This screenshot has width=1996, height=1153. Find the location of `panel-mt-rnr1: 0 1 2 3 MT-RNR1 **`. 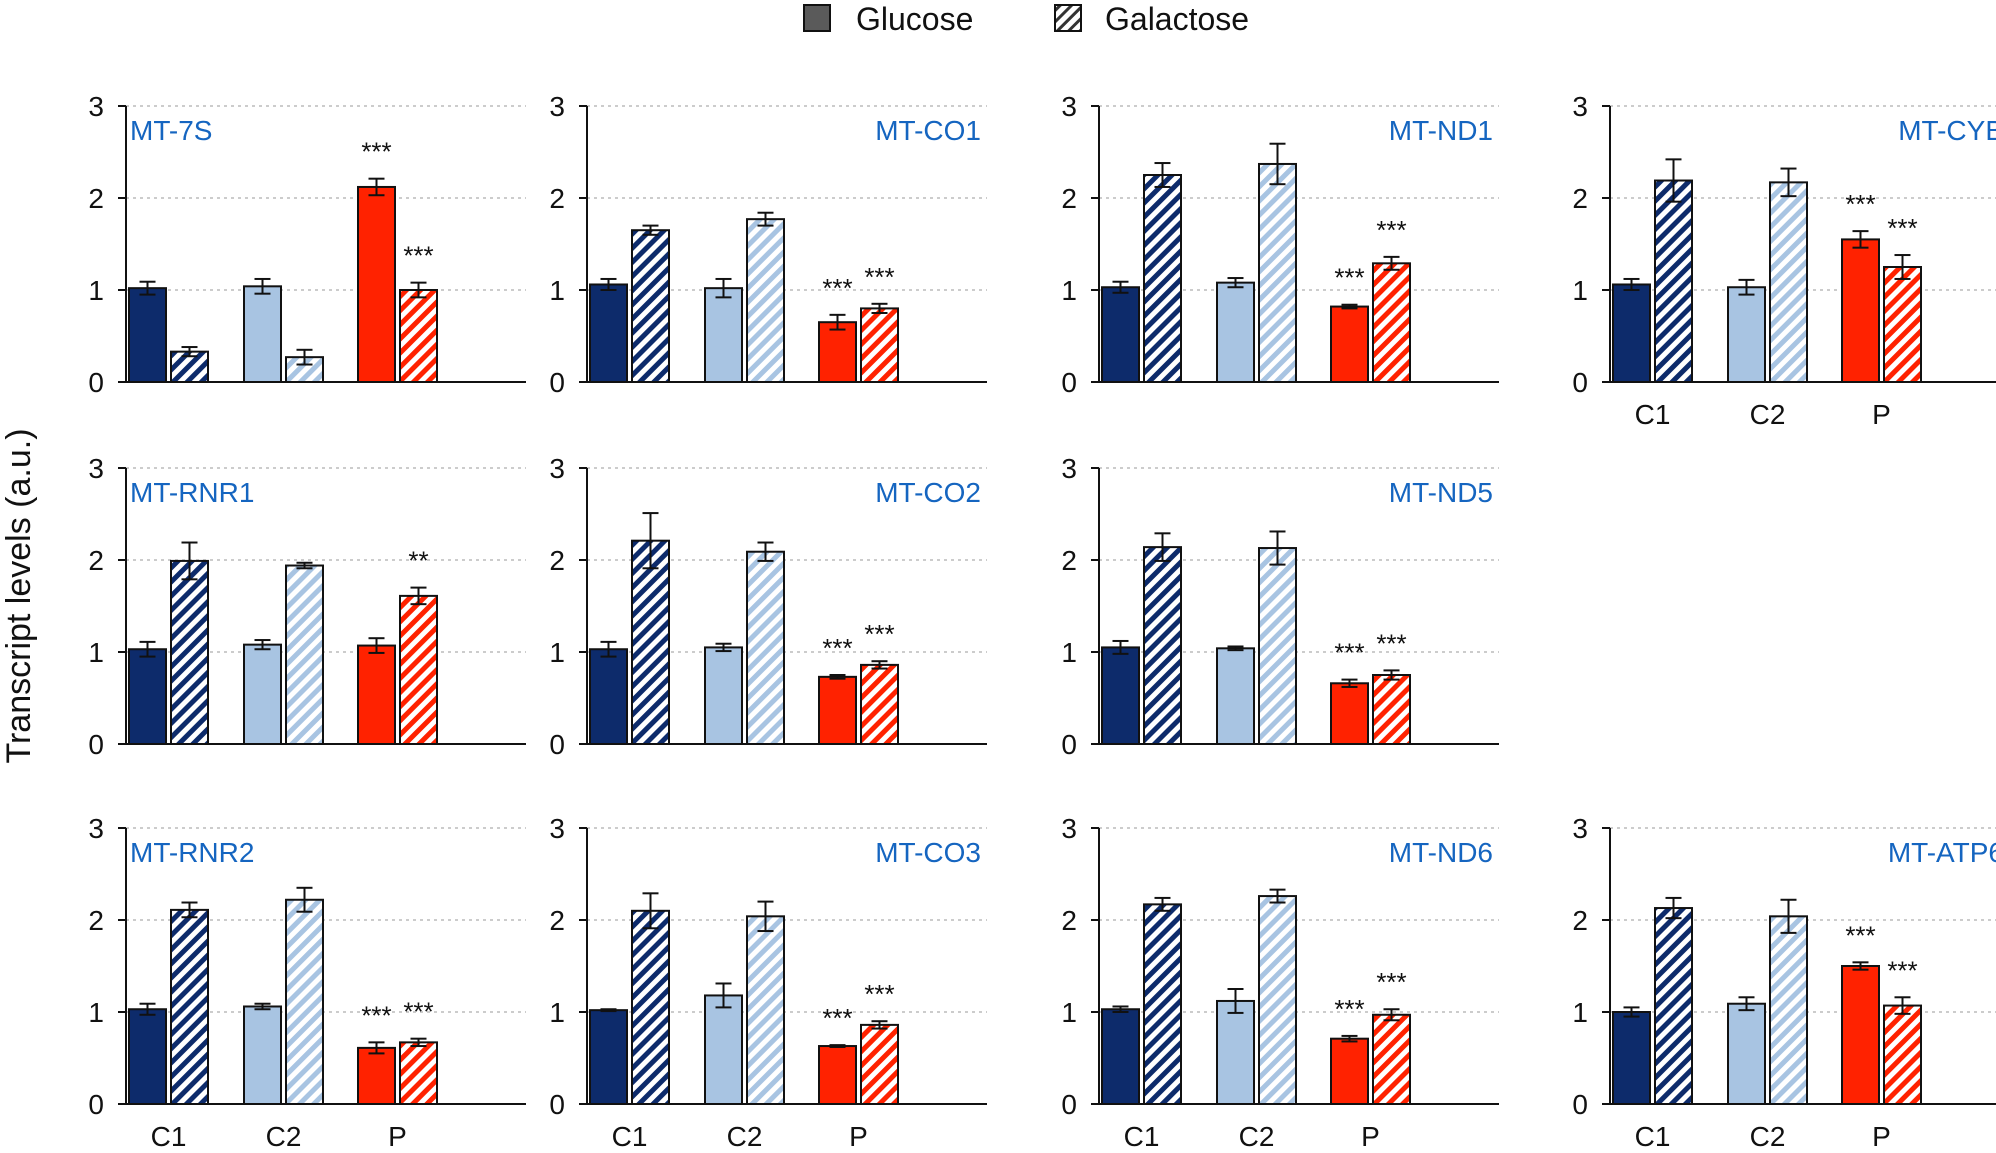

panel-mt-rnr1: 0 1 2 3 MT-RNR1 ** is located at coordinates (307, 606).